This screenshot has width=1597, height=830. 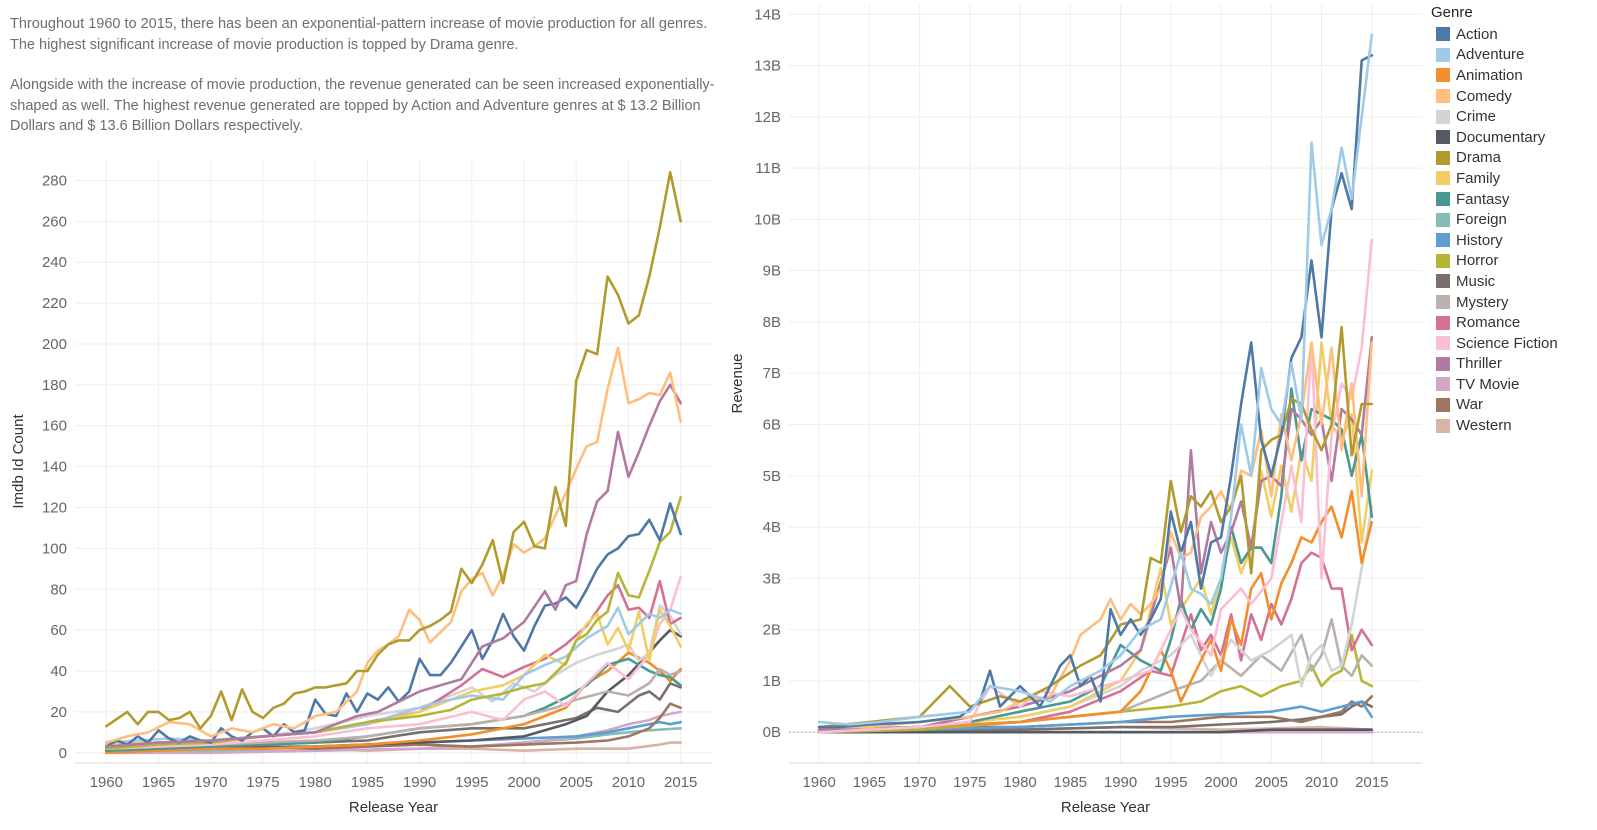 What do you see at coordinates (1170, 782) in the screenshot?
I see `x-tick-label: 1995` at bounding box center [1170, 782].